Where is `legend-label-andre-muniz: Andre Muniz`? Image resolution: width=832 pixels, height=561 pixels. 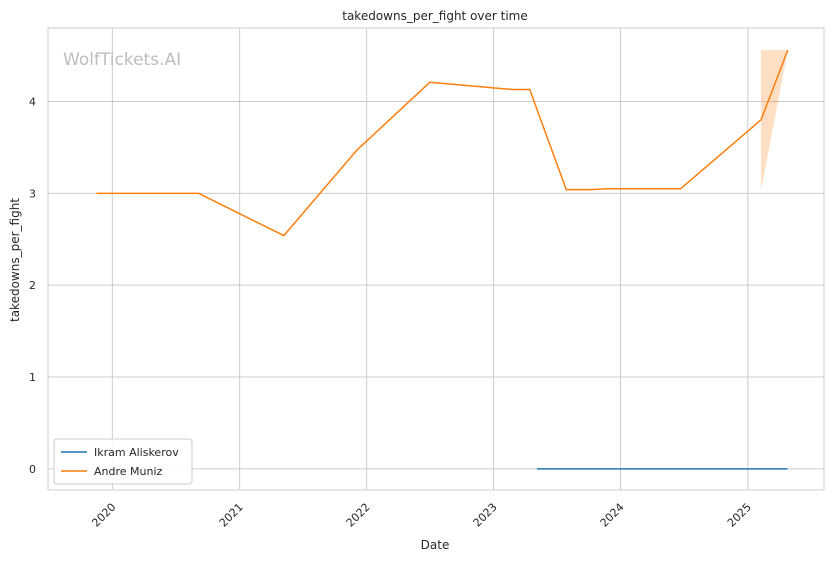 legend-label-andre-muniz: Andre Muniz is located at coordinates (128, 471).